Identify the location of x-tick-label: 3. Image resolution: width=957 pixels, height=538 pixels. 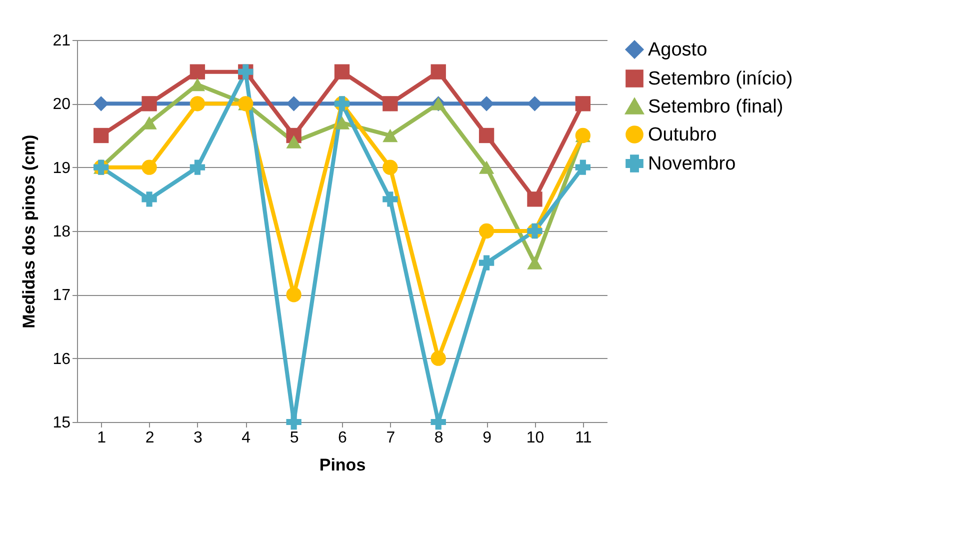
(198, 438).